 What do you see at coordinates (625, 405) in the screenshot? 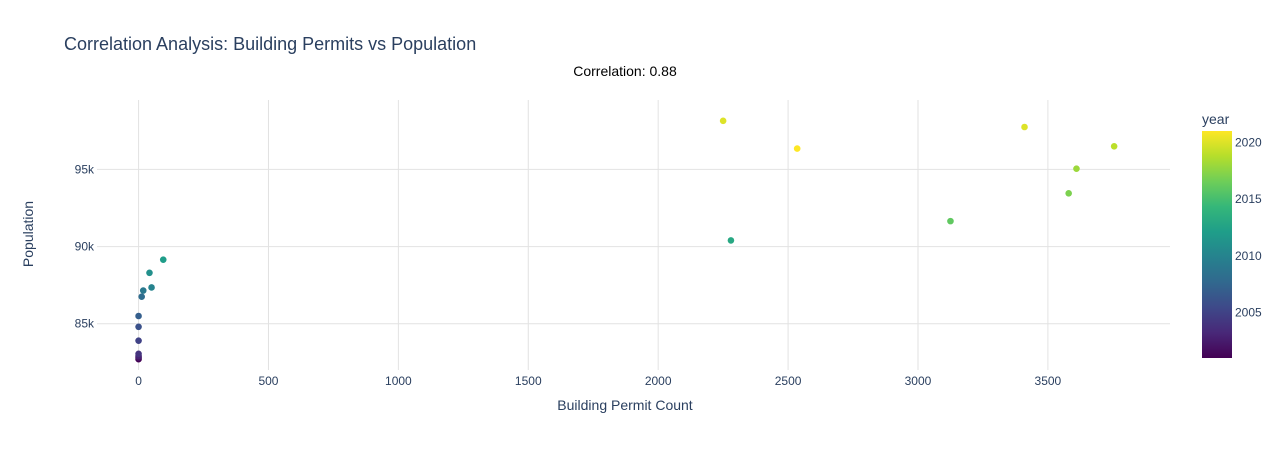
I see `x-axis-title: Building Permit Count` at bounding box center [625, 405].